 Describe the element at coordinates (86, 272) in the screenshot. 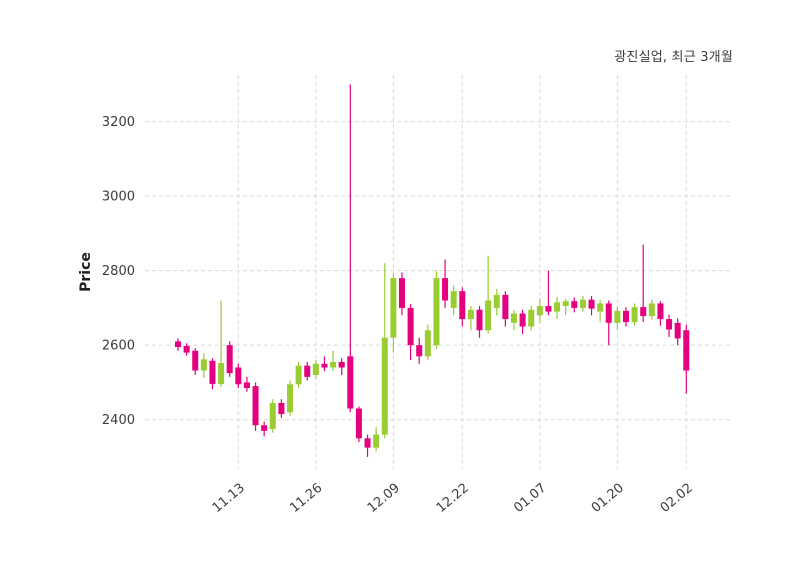

I see `y-axis-label: Price` at that location.